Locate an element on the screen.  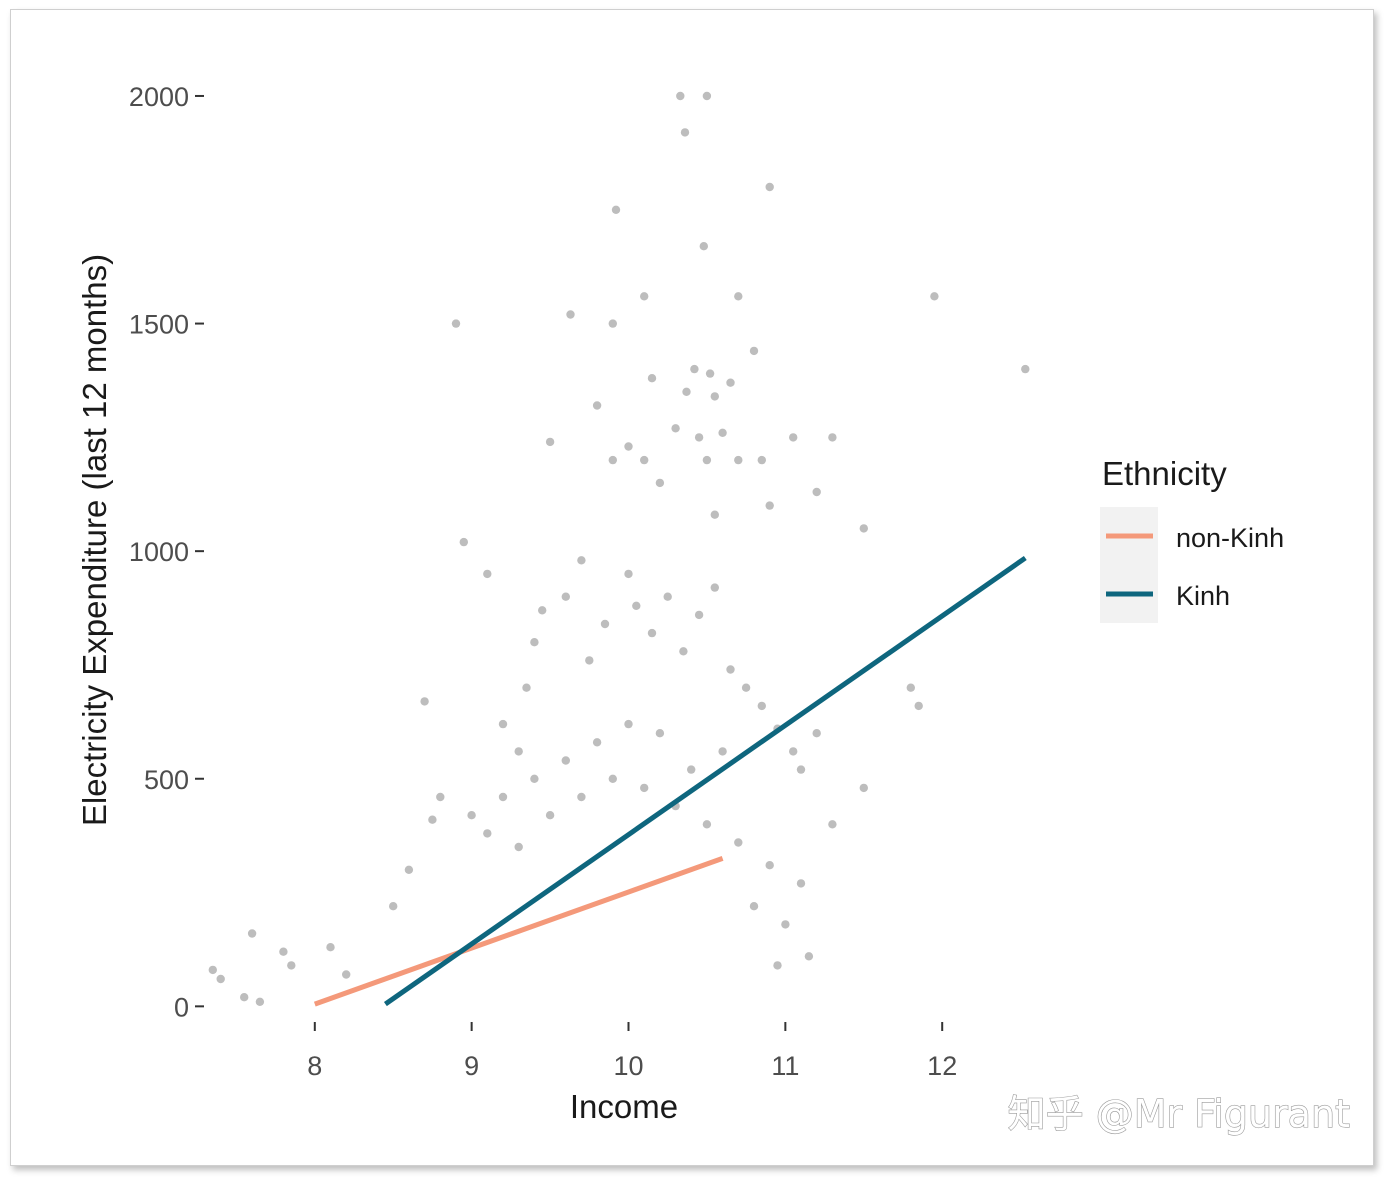
y-tick-label: 1500 is located at coordinates (159, 325).